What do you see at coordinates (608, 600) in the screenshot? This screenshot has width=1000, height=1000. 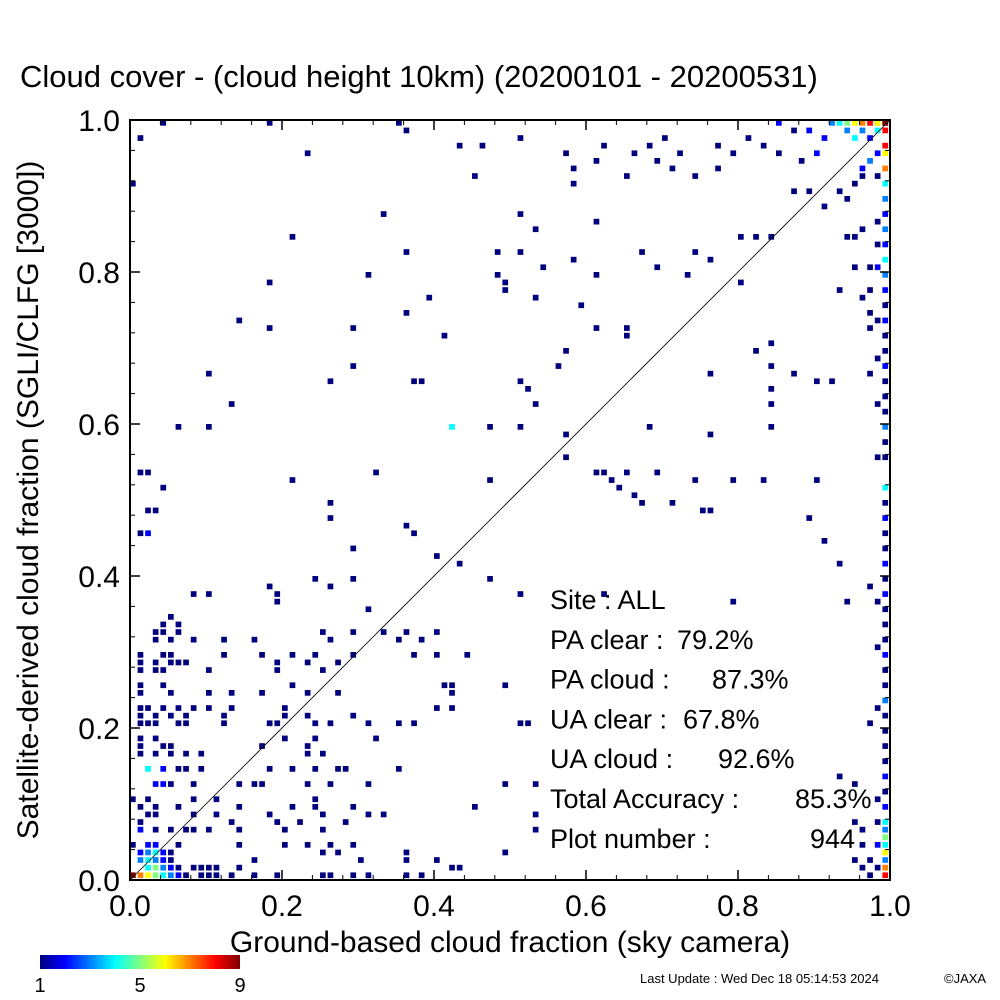 I see `stat-label: Site : ALL` at bounding box center [608, 600].